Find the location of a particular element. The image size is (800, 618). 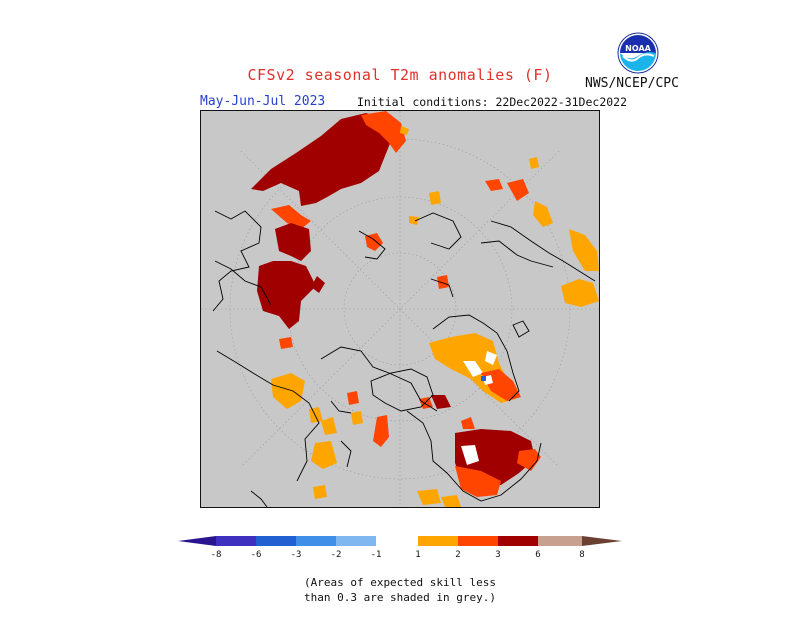

colorbar-tick: -2 is located at coordinates (336, 555).